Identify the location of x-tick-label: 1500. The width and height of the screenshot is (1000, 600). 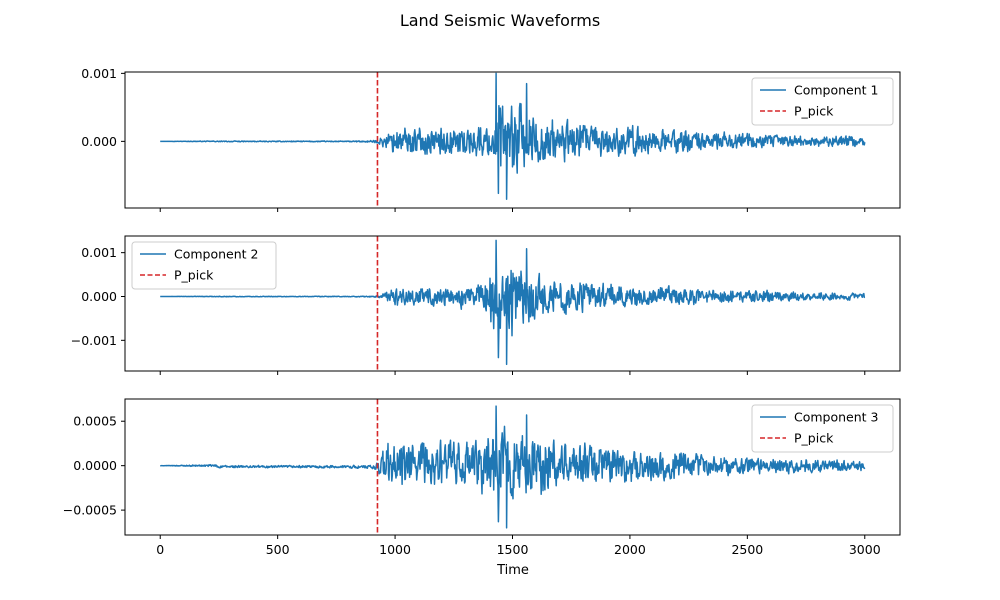
(513, 549).